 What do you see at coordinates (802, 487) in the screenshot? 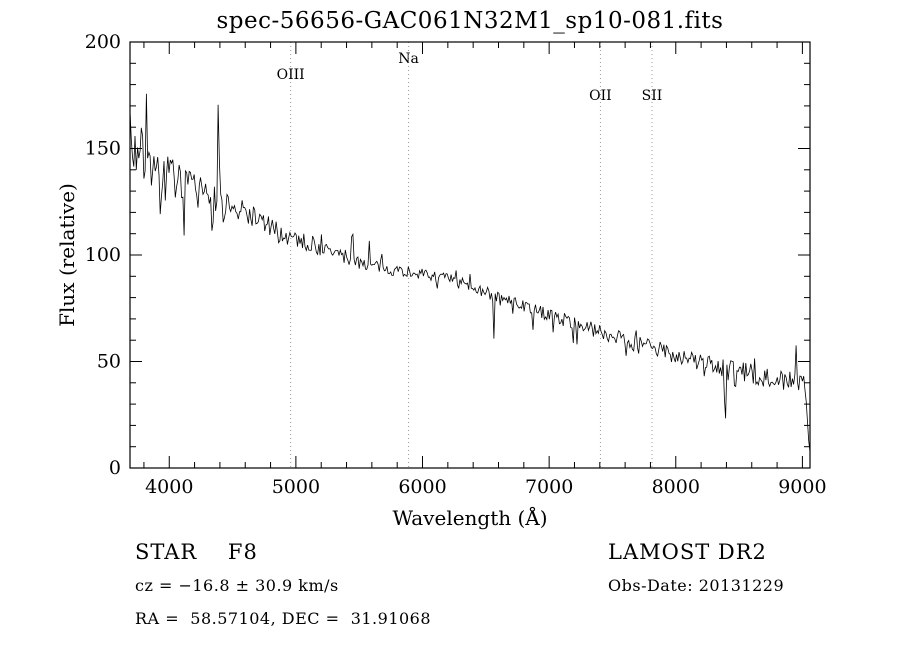
I see `x-tick-label: 9000` at bounding box center [802, 487].